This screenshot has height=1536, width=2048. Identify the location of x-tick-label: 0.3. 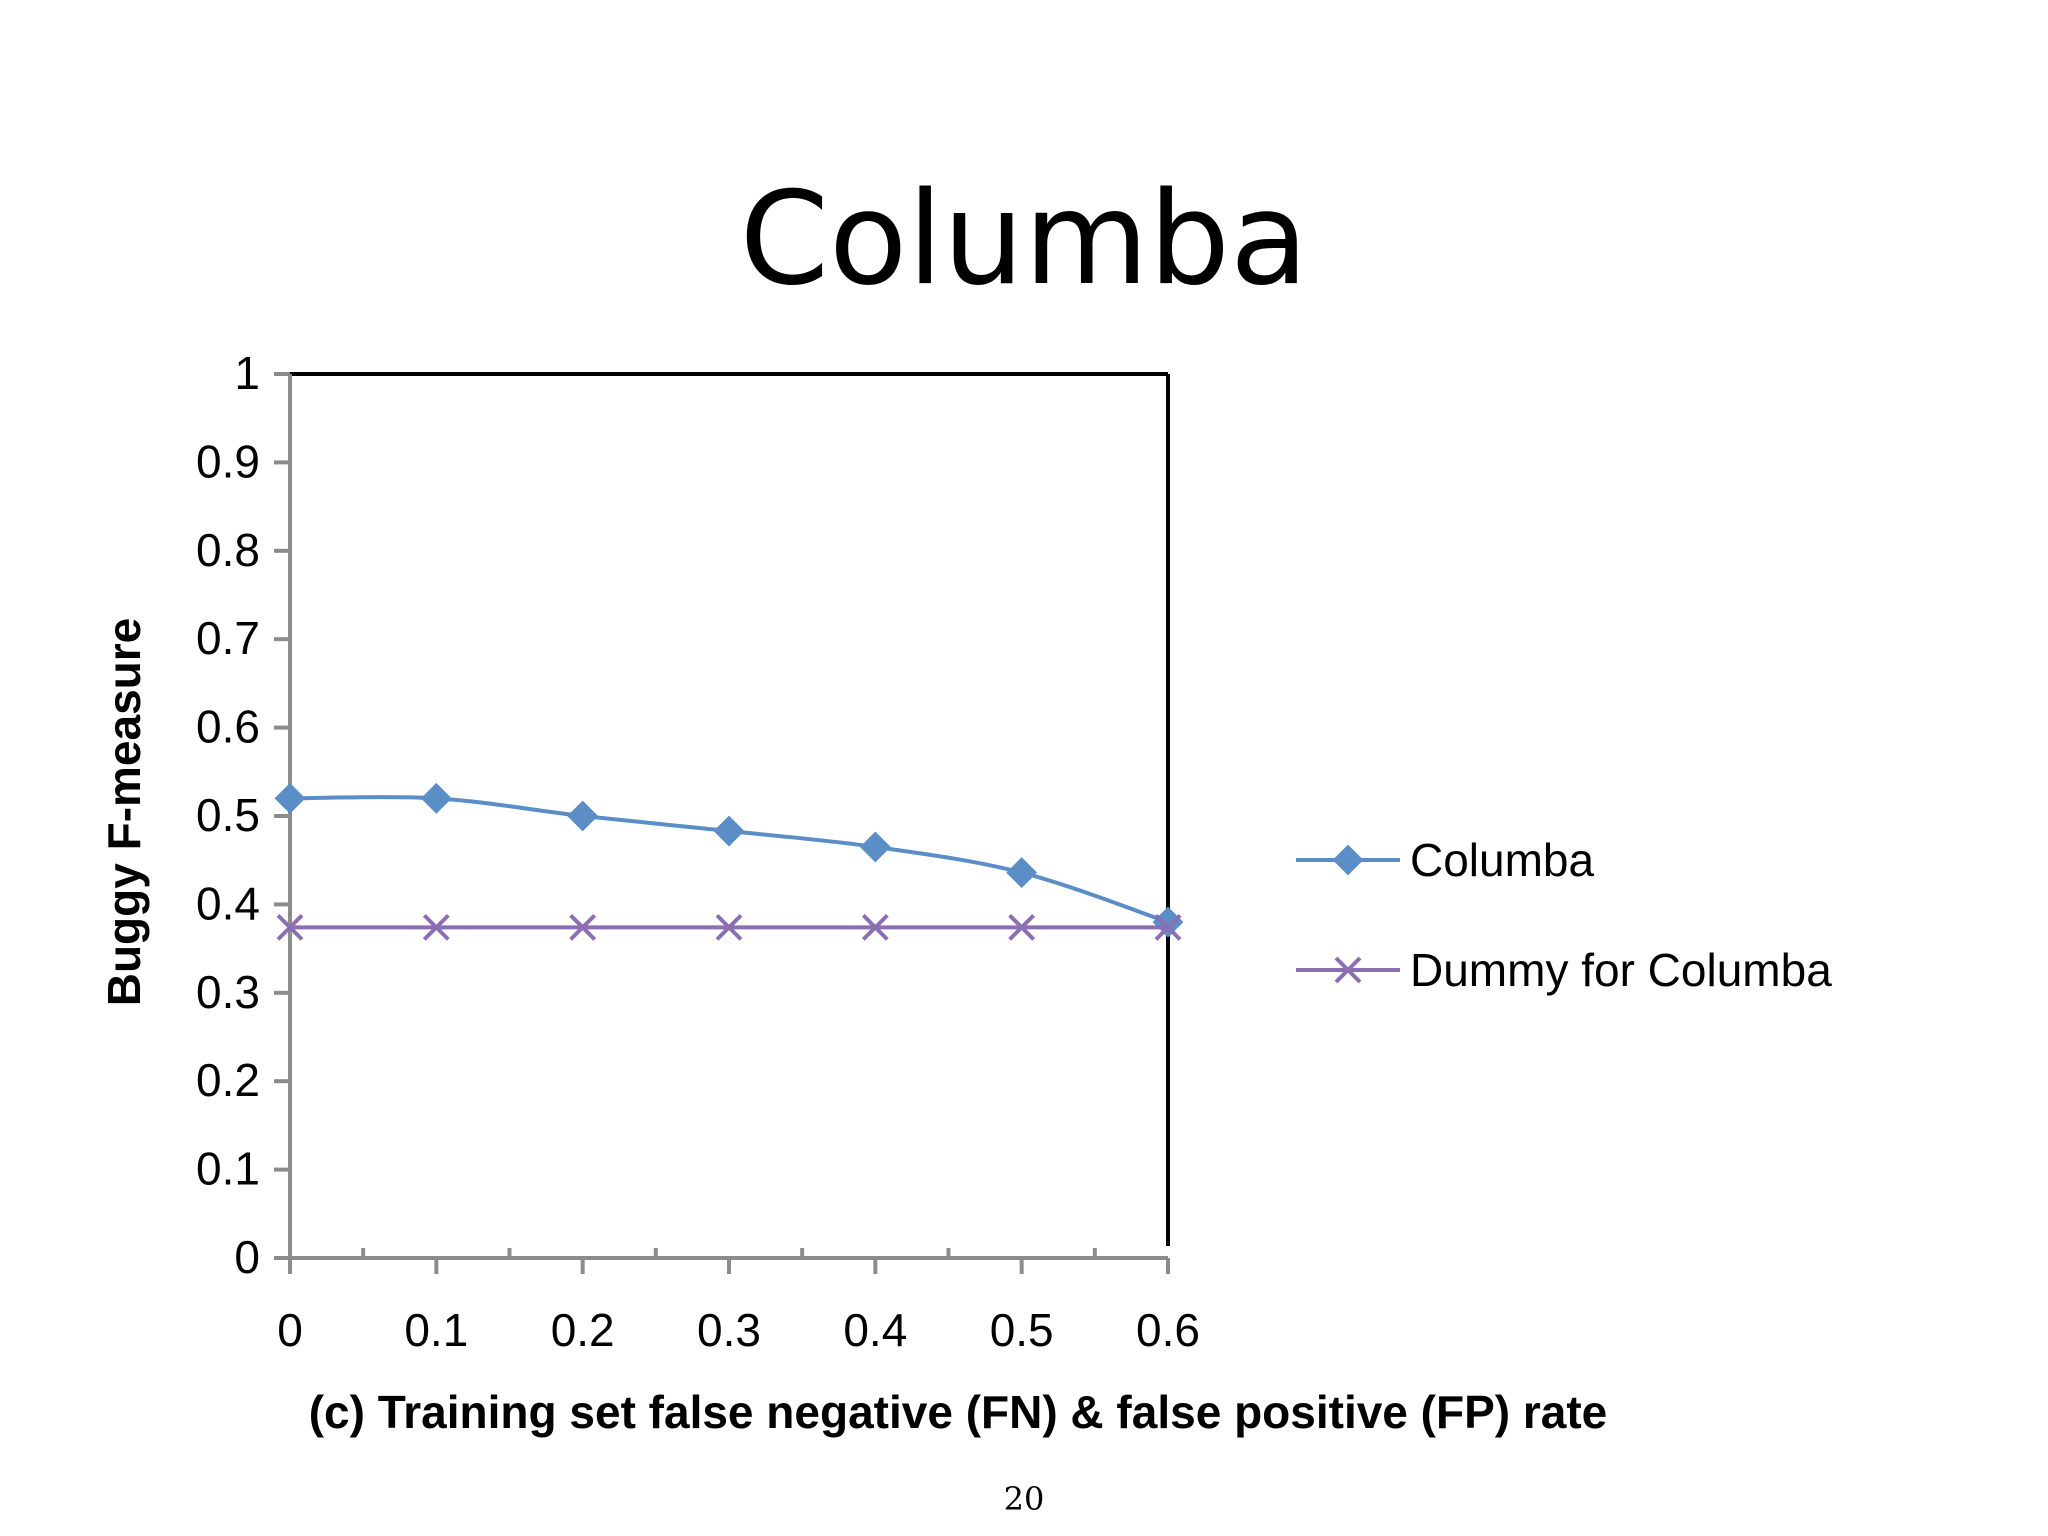
(729, 1330).